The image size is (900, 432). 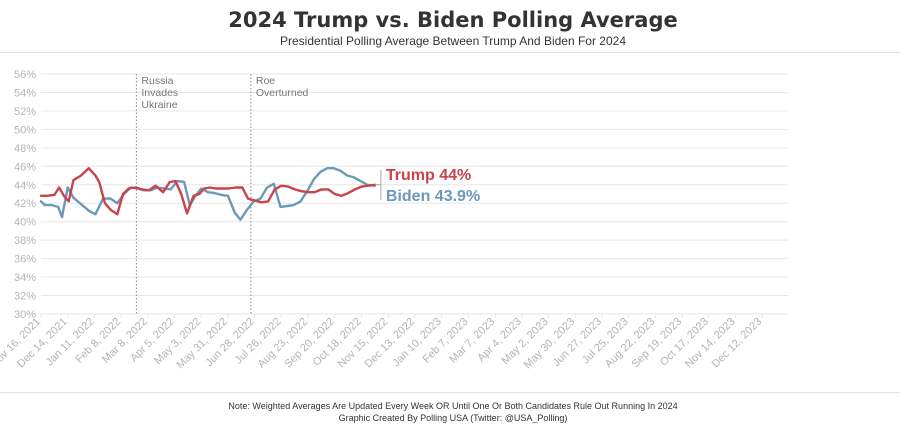 What do you see at coordinates (265, 81) in the screenshot?
I see `event-label: Roe` at bounding box center [265, 81].